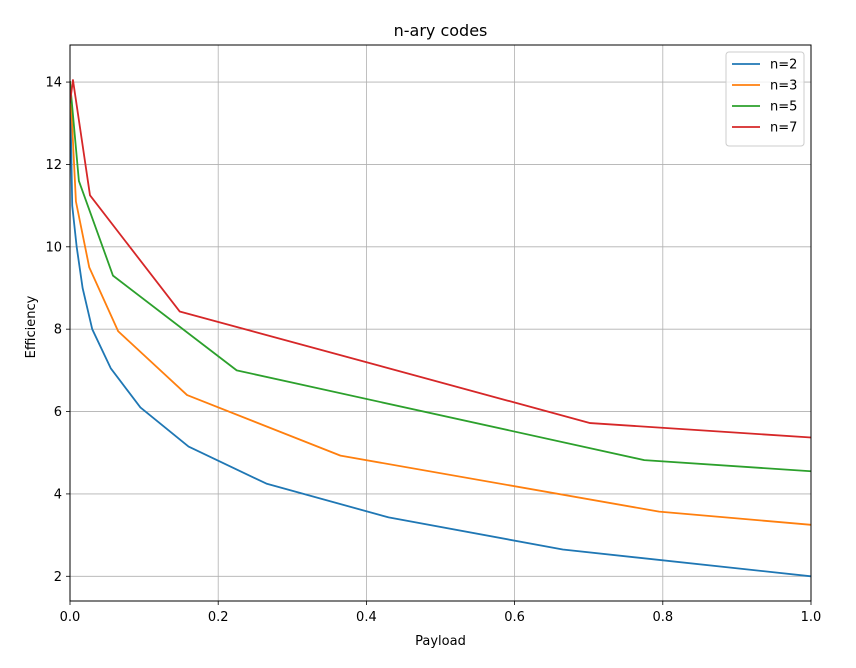  Describe the element at coordinates (53, 83) in the screenshot. I see `y-tick-label: 14` at that location.